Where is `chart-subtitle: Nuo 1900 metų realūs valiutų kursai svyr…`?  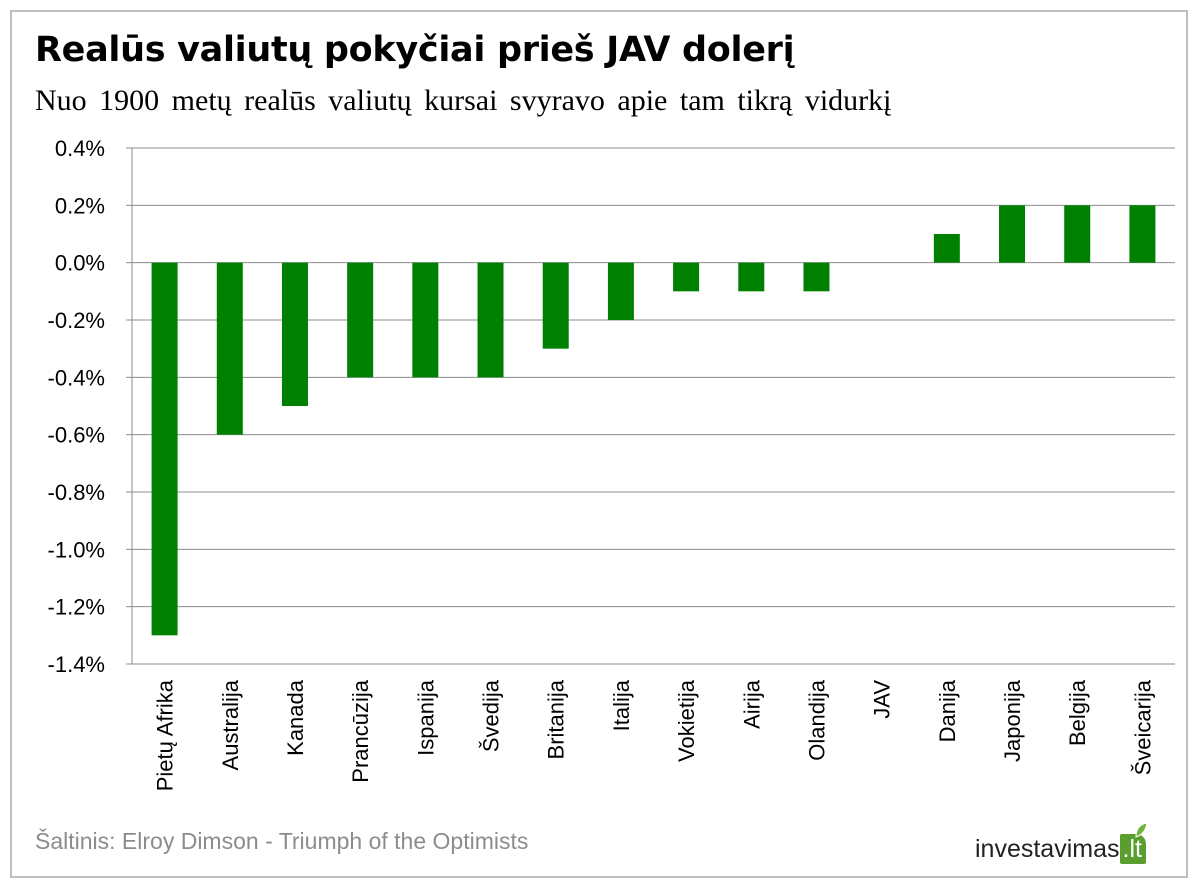
chart-subtitle: Nuo 1900 metų realūs valiutų kursai svyr… is located at coordinates (463, 100).